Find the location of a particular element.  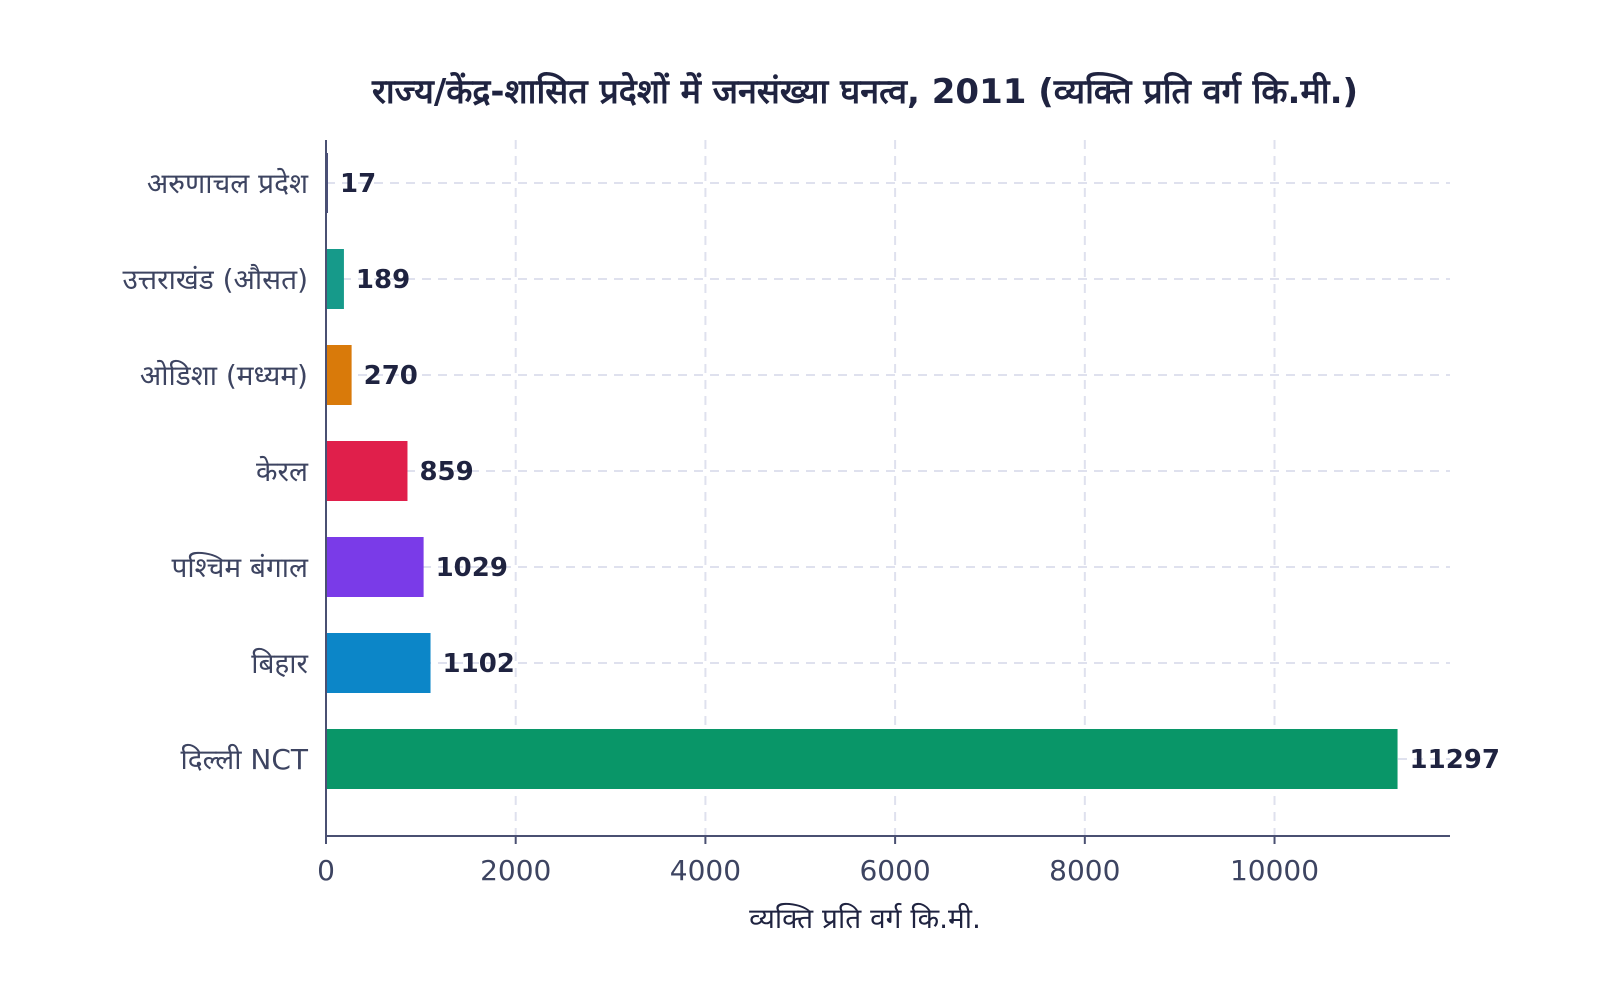

category-label: अरुणाचल प्रदेश is located at coordinates (228, 183).